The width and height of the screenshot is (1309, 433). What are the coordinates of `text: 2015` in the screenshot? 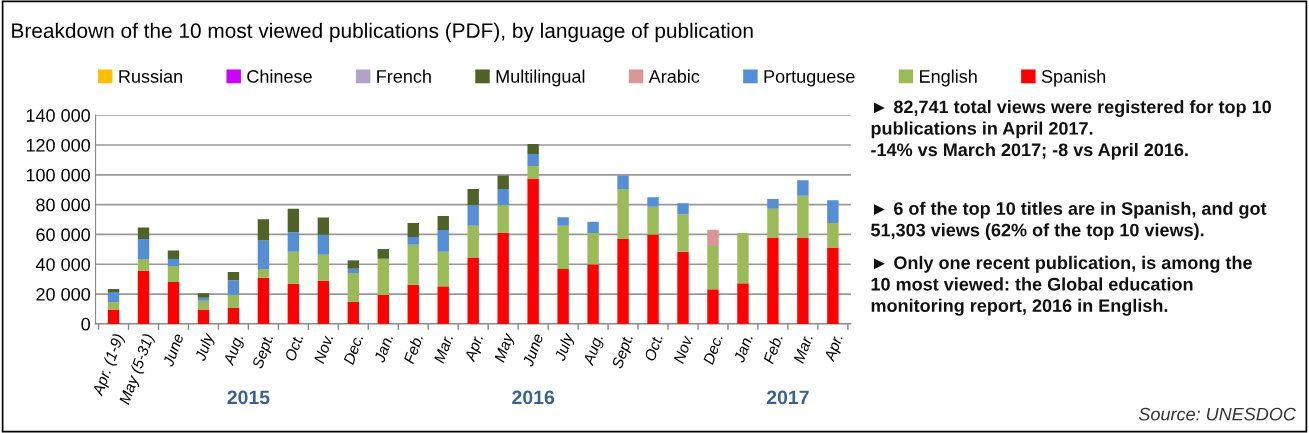 It's located at (248, 397).